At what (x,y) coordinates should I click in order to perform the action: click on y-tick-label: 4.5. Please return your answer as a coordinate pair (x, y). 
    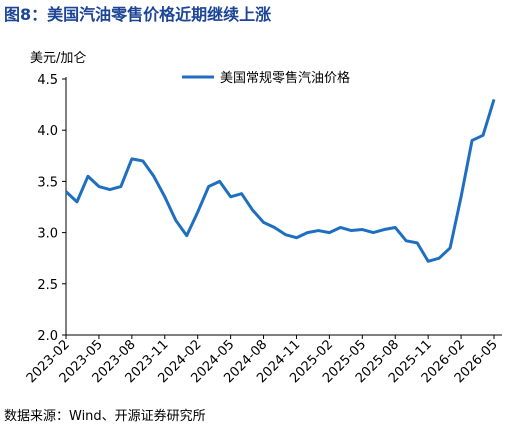
    Looking at the image, I should click on (47, 80).